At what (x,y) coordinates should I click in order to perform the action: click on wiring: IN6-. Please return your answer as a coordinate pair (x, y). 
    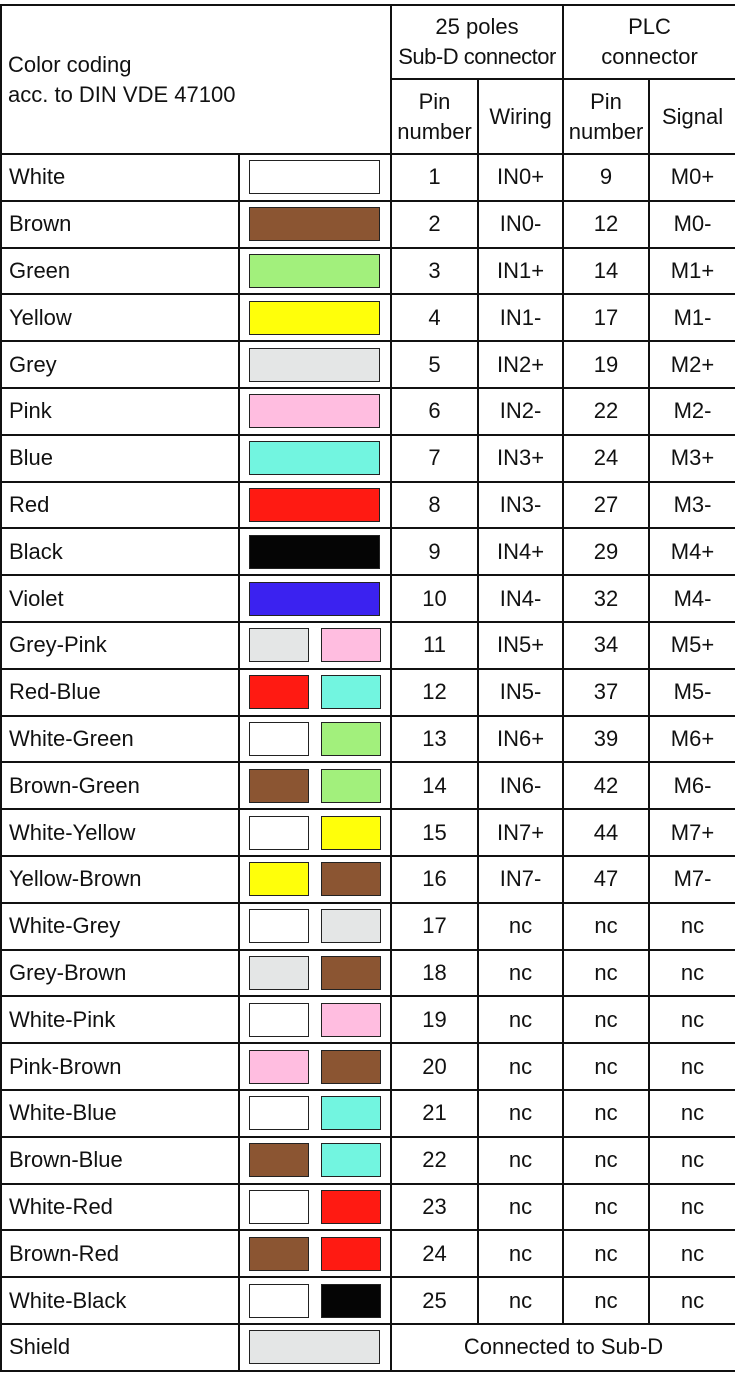
    Looking at the image, I should click on (521, 786).